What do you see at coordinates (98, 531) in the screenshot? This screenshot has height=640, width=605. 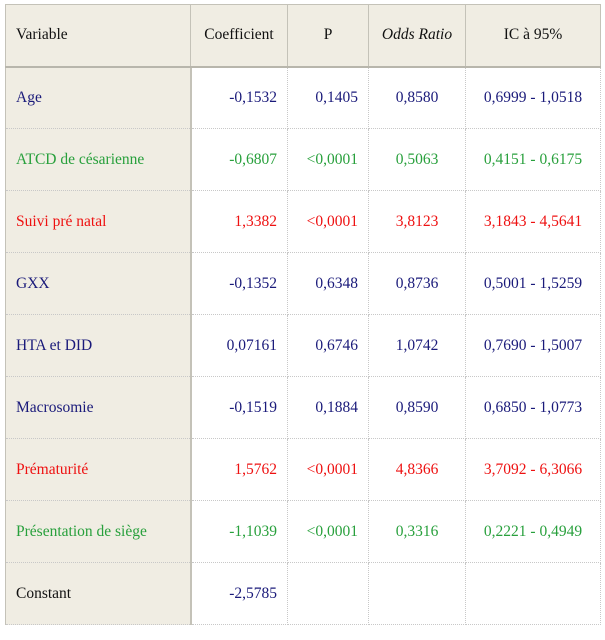 I see `cell-variable: Présentation de siège` at bounding box center [98, 531].